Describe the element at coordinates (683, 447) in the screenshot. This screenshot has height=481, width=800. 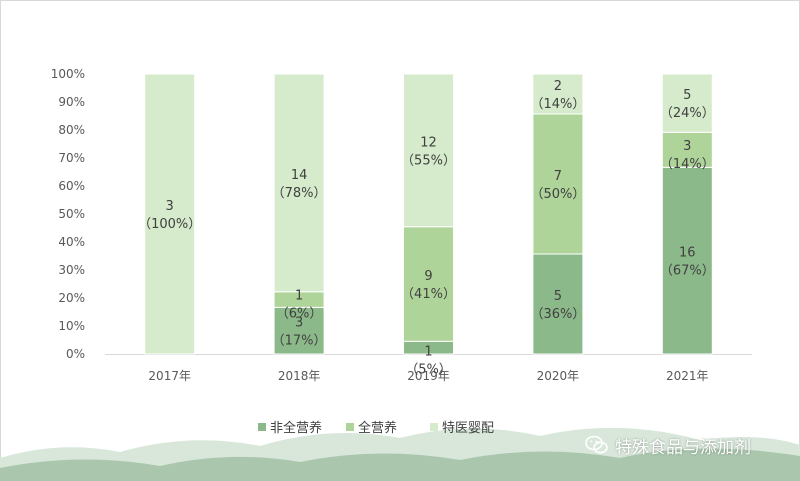
I see `watermark-text: 特殊食品与添加剂` at that location.